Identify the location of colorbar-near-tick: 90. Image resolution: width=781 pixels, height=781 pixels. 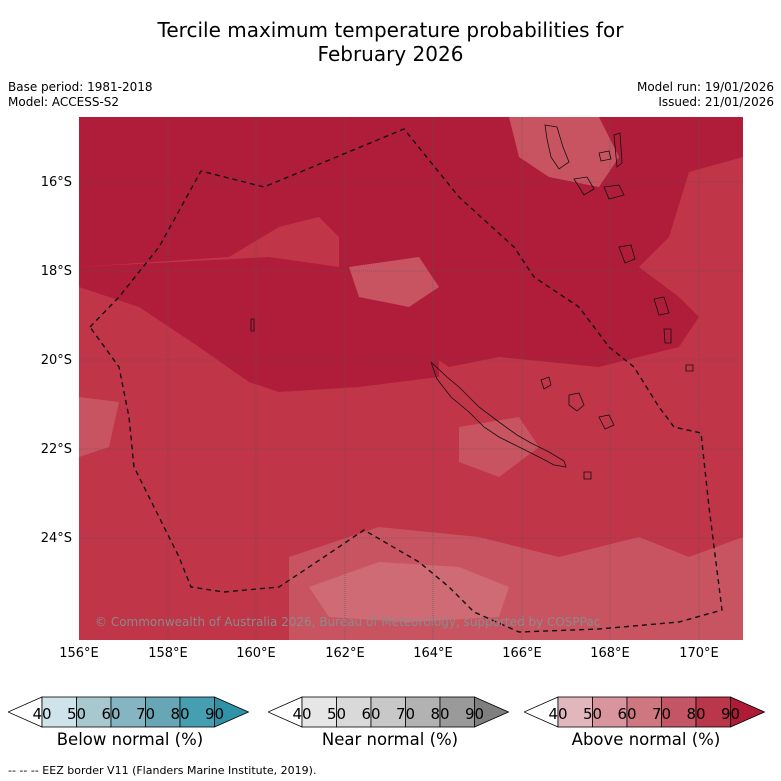
(474, 714).